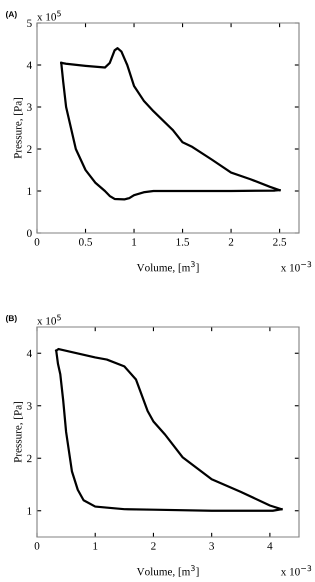  I want to click on y-tick-label: 5, so click(29, 23).